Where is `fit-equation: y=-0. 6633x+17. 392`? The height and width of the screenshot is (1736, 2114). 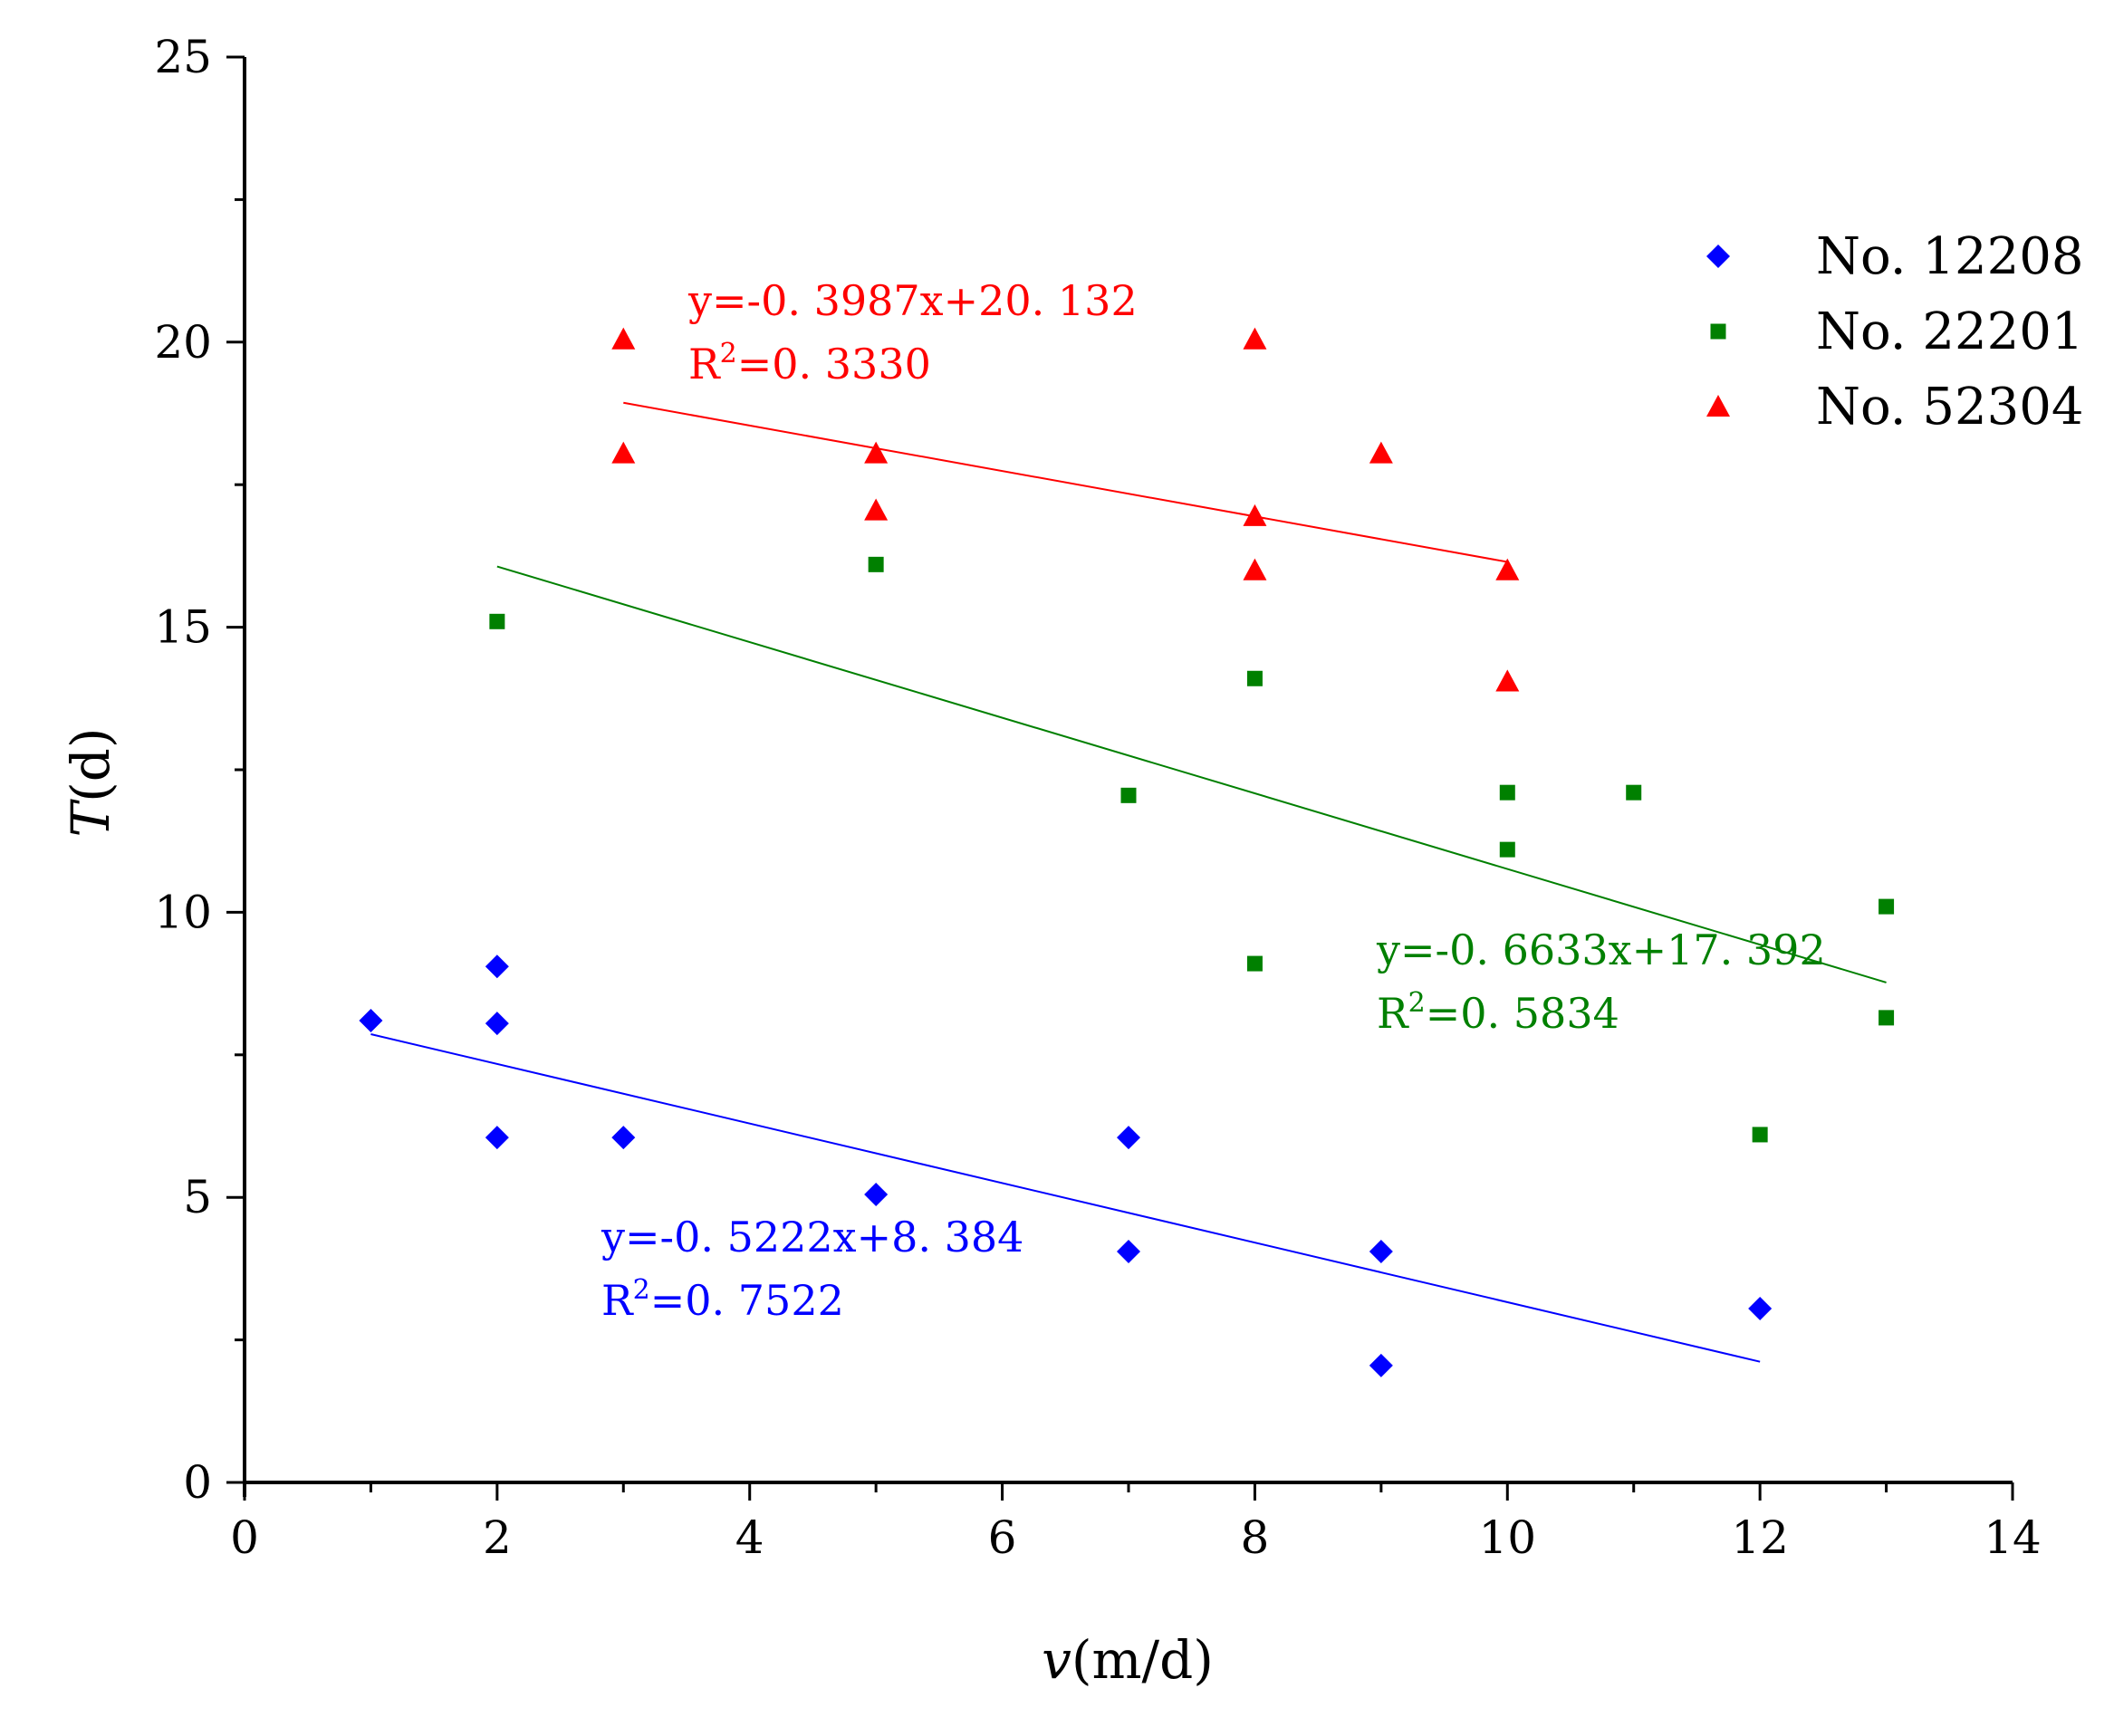
fit-equation: y=-0. 6633x+17. 392 is located at coordinates (1601, 950).